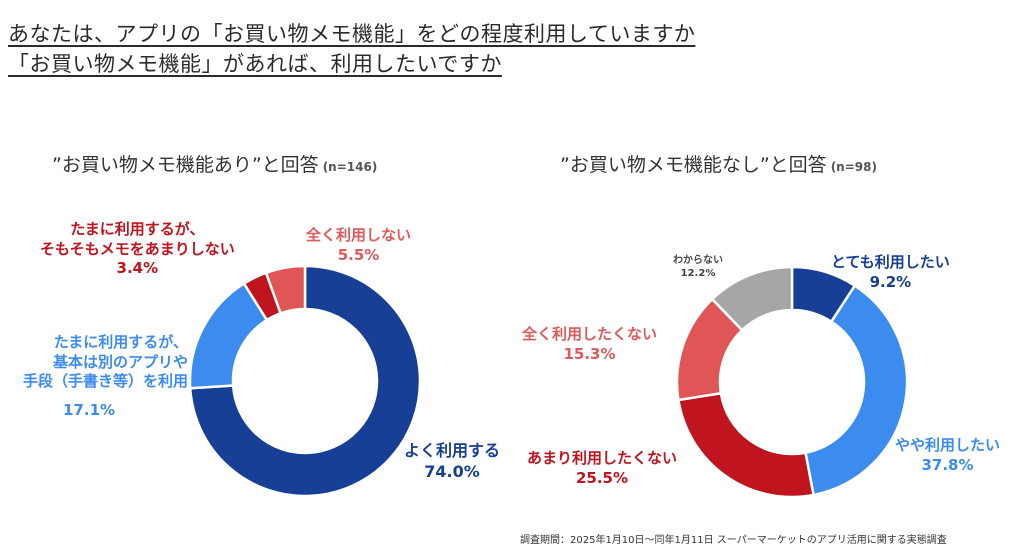 This screenshot has width=1015, height=555. What do you see at coordinates (350, 167) in the screenshot?
I see `chart-1-sample-size: (n=146)` at bounding box center [350, 167].